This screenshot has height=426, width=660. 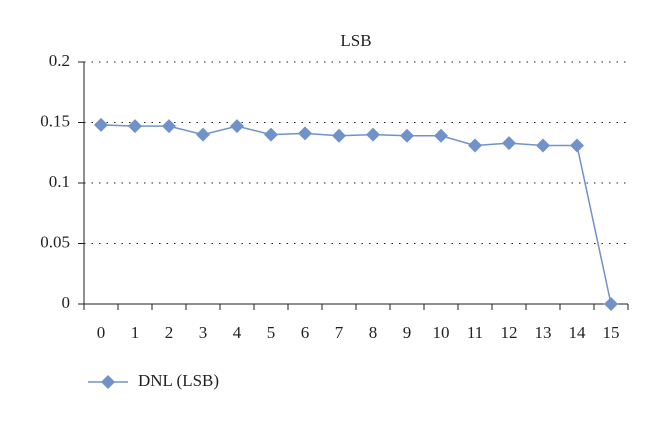 What do you see at coordinates (578, 332) in the screenshot?
I see `x-tick-label: 14` at bounding box center [578, 332].